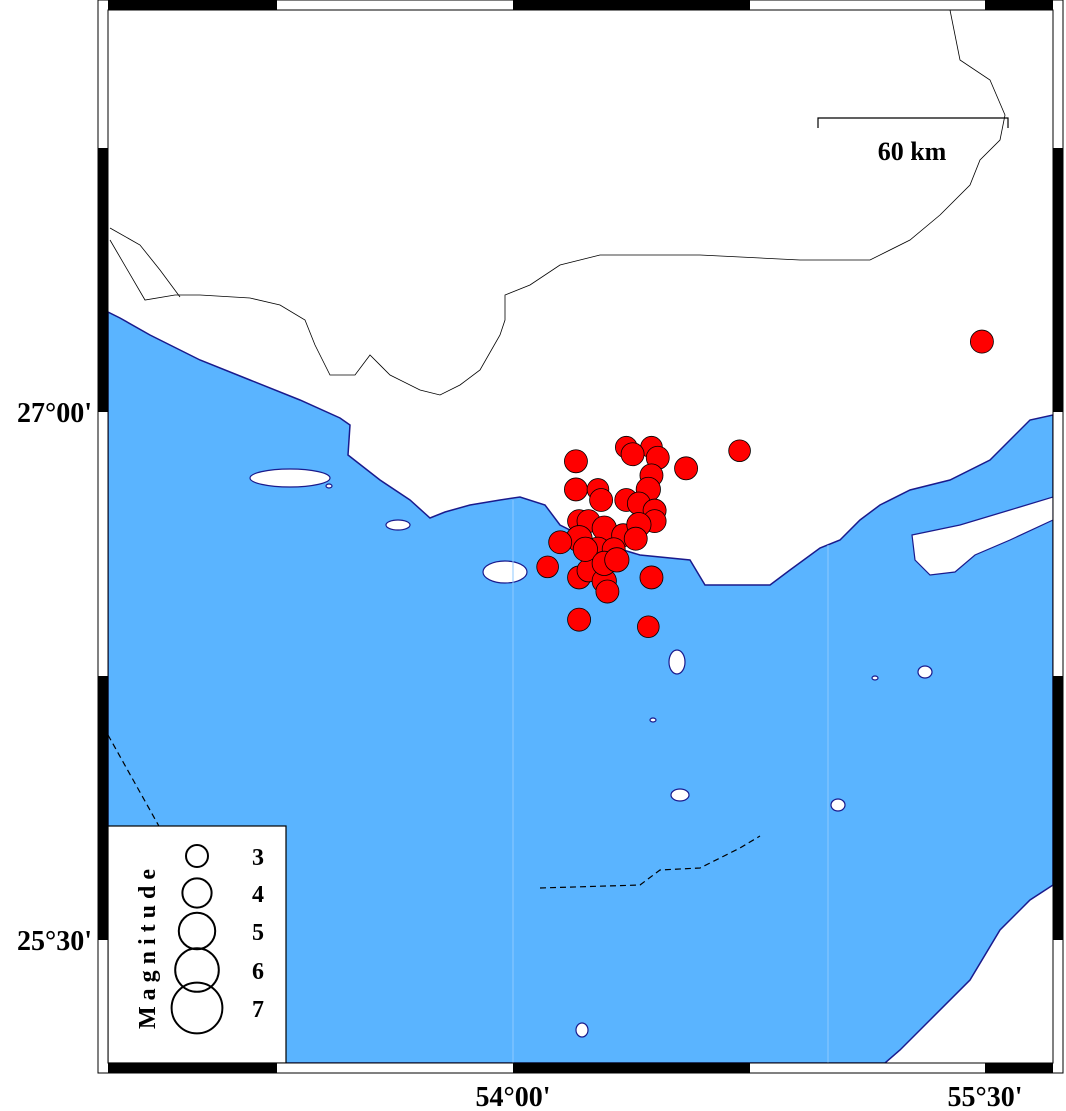 The width and height of the screenshot is (1066, 1111). I want to click on scale-bar: 60 km, so click(913, 141).